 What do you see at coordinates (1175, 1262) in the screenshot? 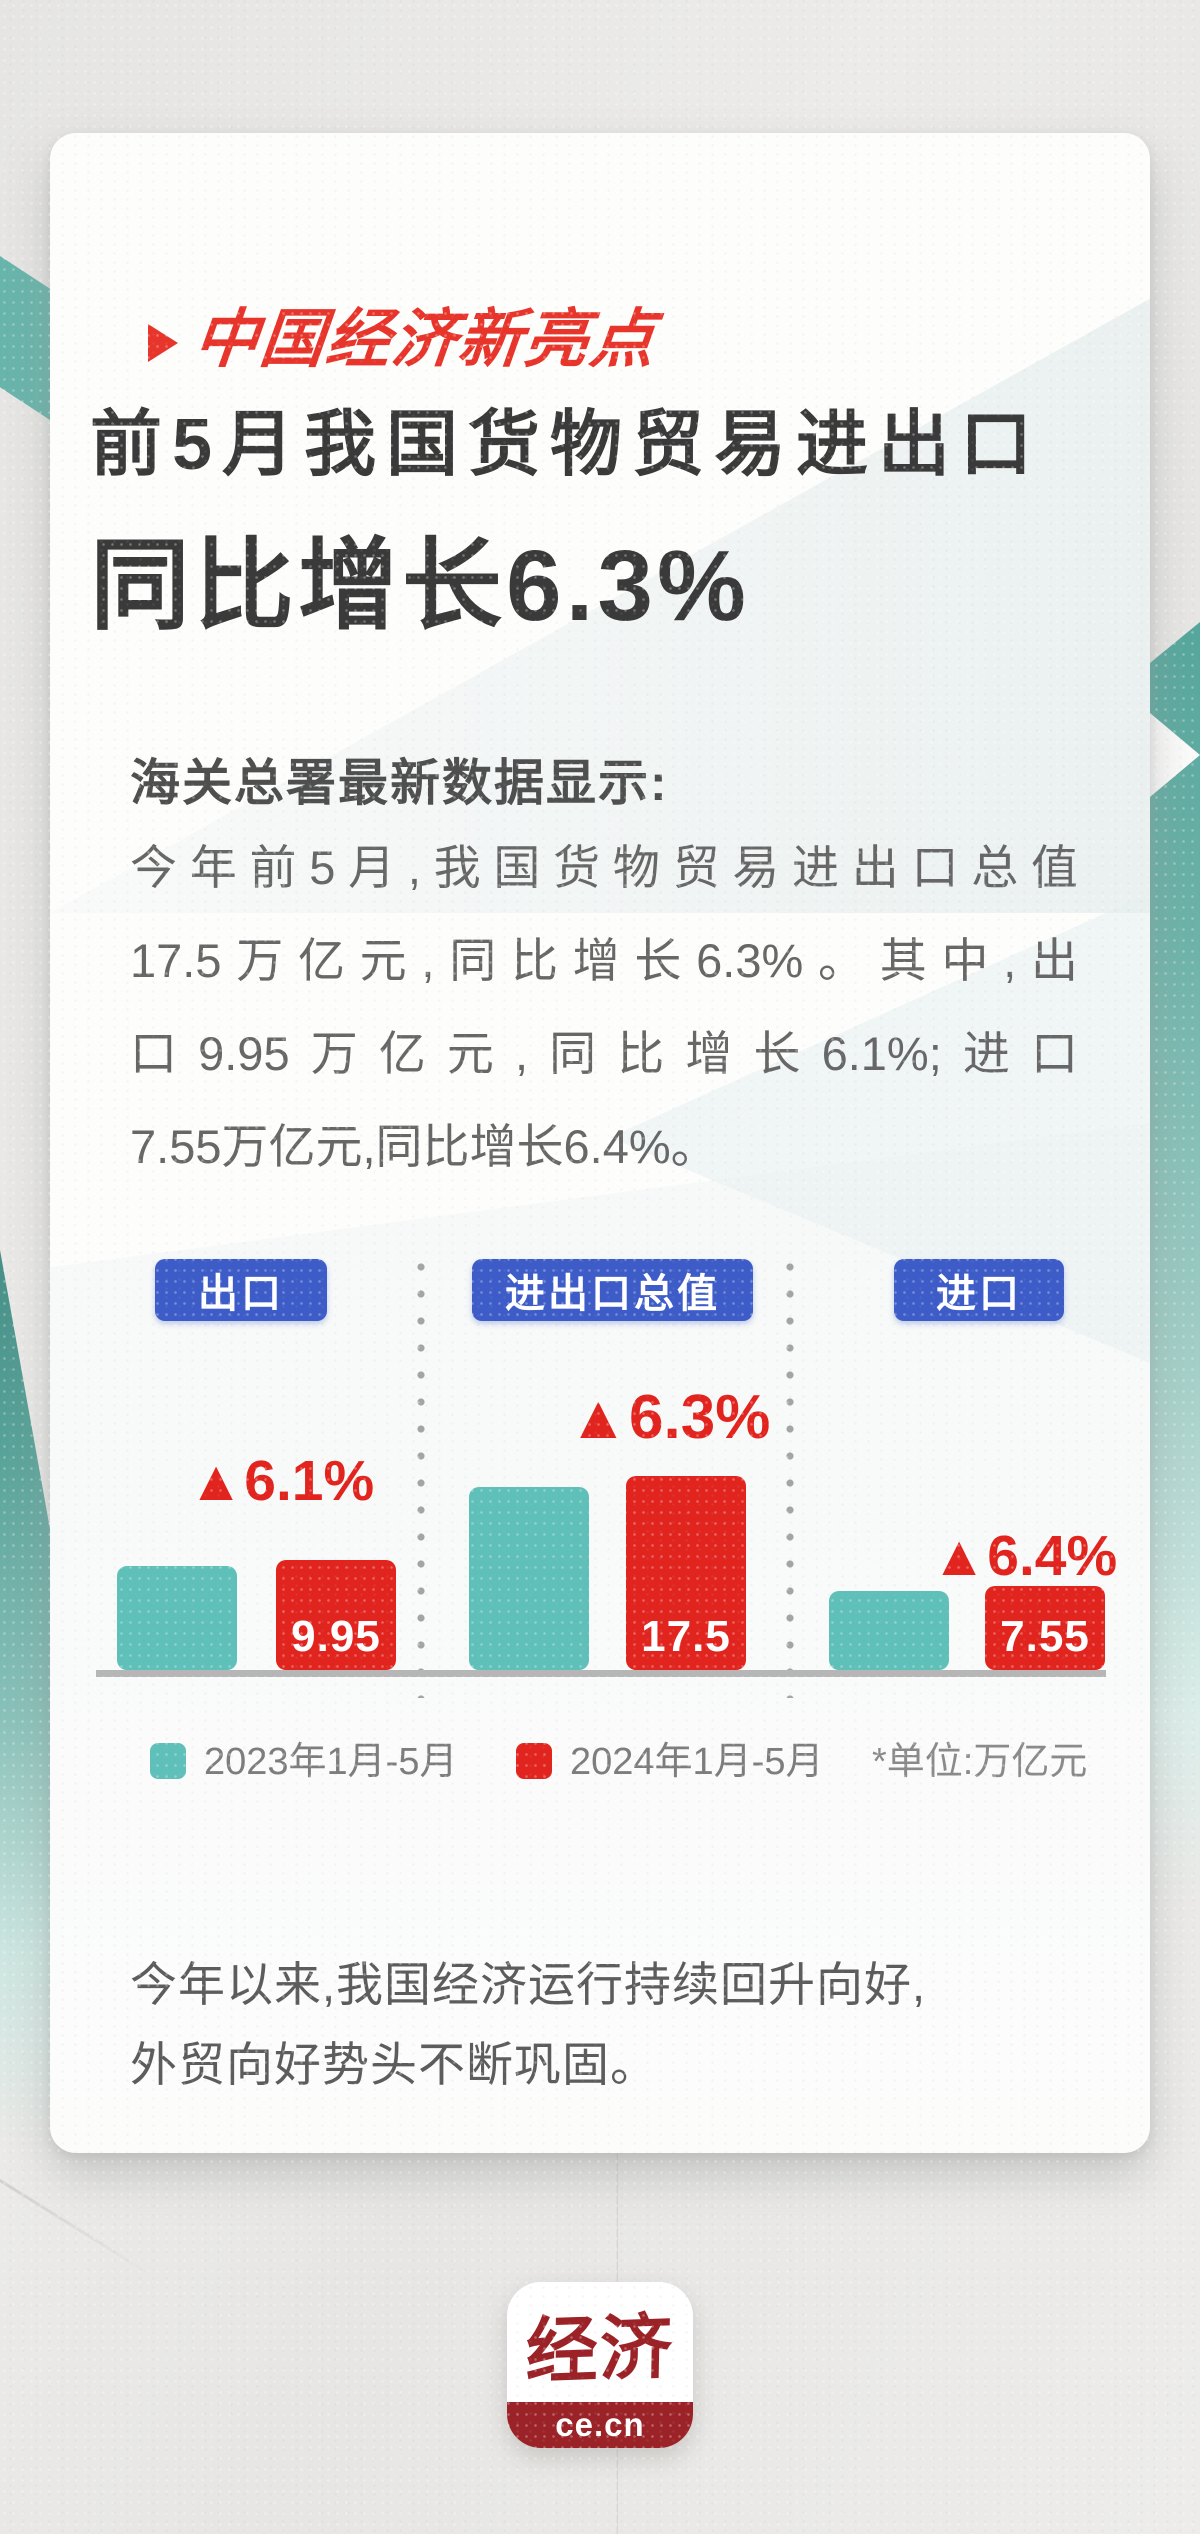
I see `teal-accent-right` at bounding box center [1175, 1262].